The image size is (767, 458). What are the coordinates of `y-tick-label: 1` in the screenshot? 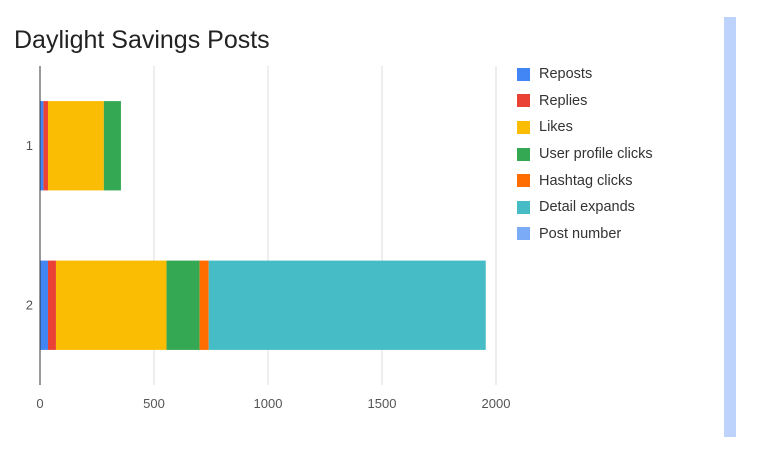 It's located at (29, 145).